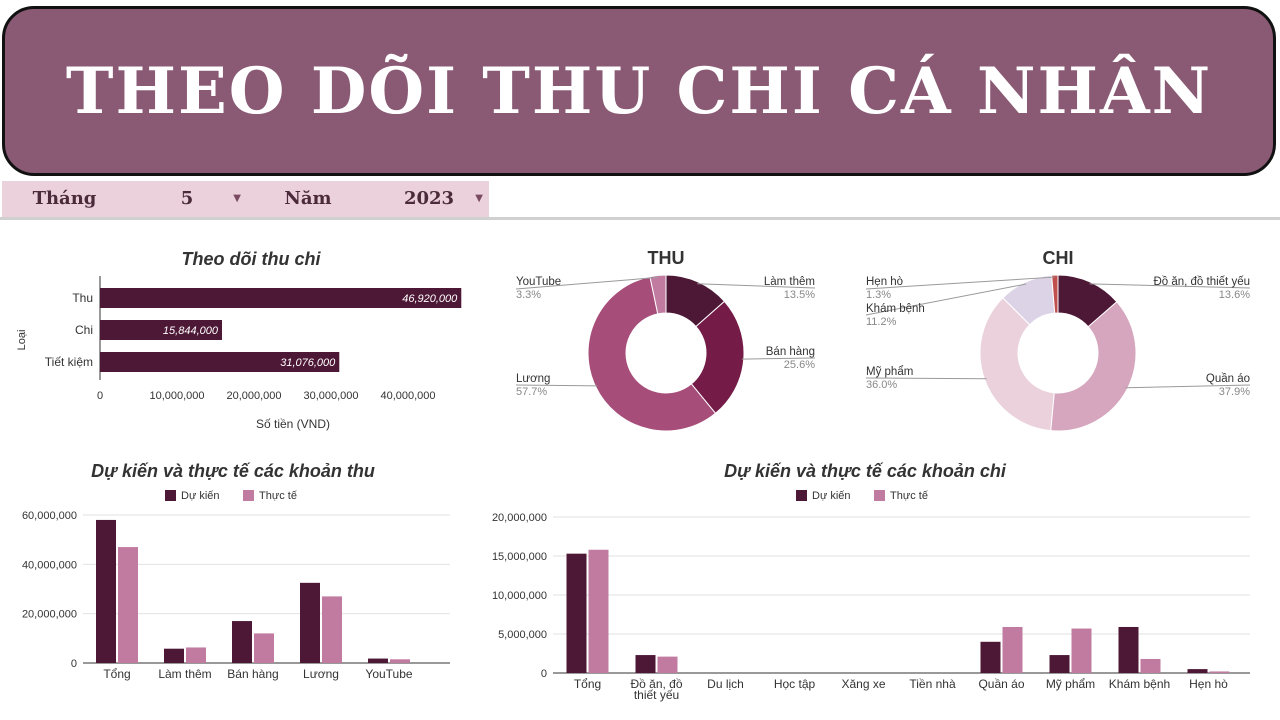 This screenshot has width=1280, height=720. I want to click on chi-title: CHI, so click(1058, 258).